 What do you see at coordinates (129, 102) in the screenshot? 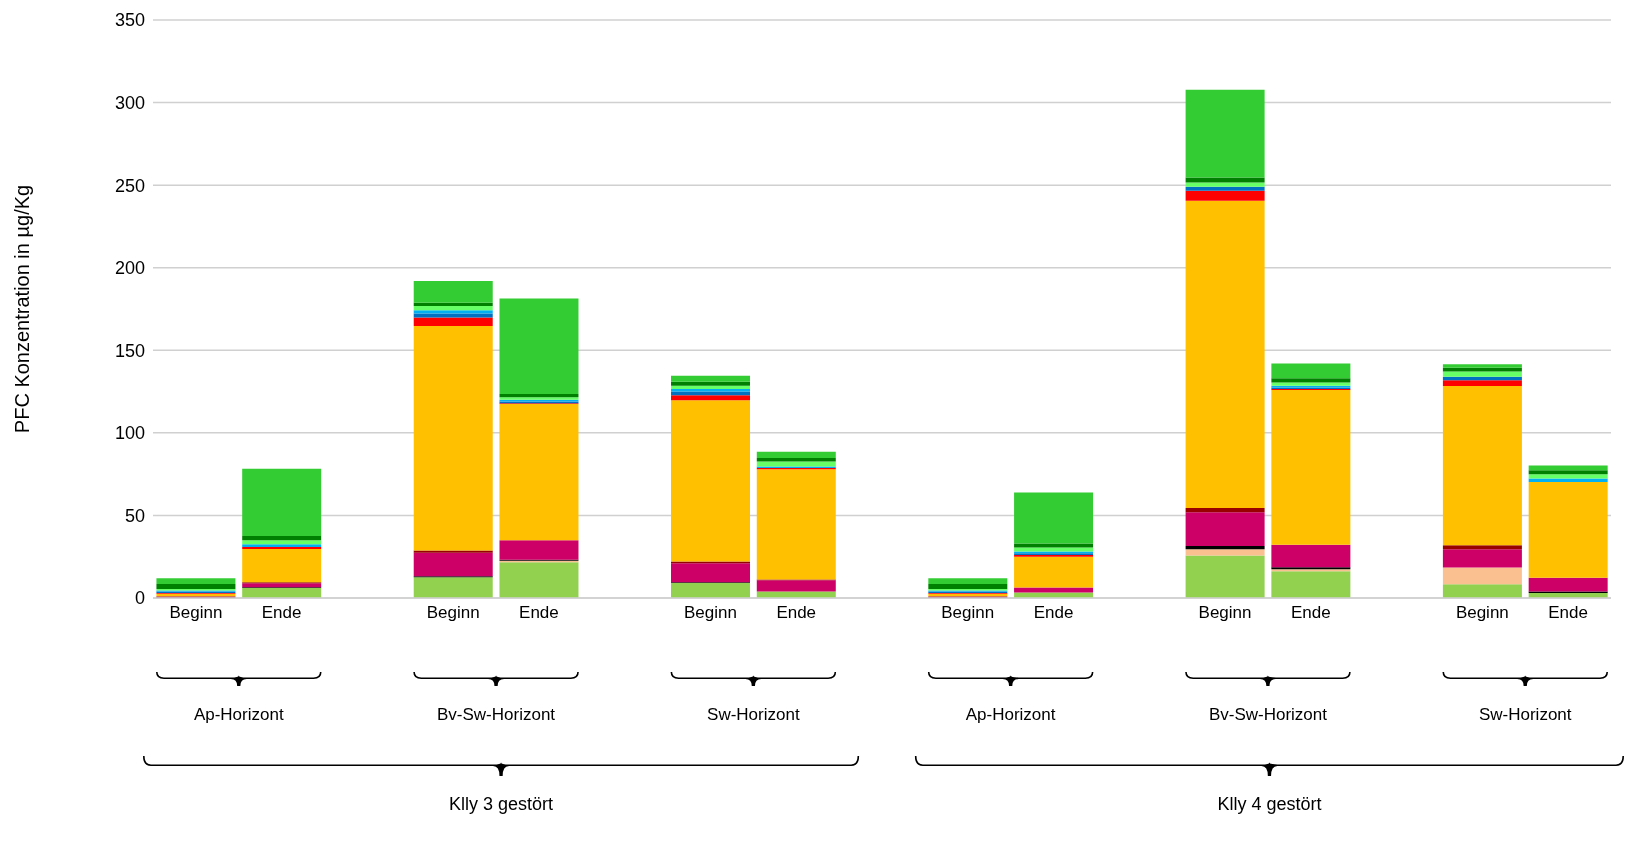
I see `y-tick-label: 300` at bounding box center [129, 102].